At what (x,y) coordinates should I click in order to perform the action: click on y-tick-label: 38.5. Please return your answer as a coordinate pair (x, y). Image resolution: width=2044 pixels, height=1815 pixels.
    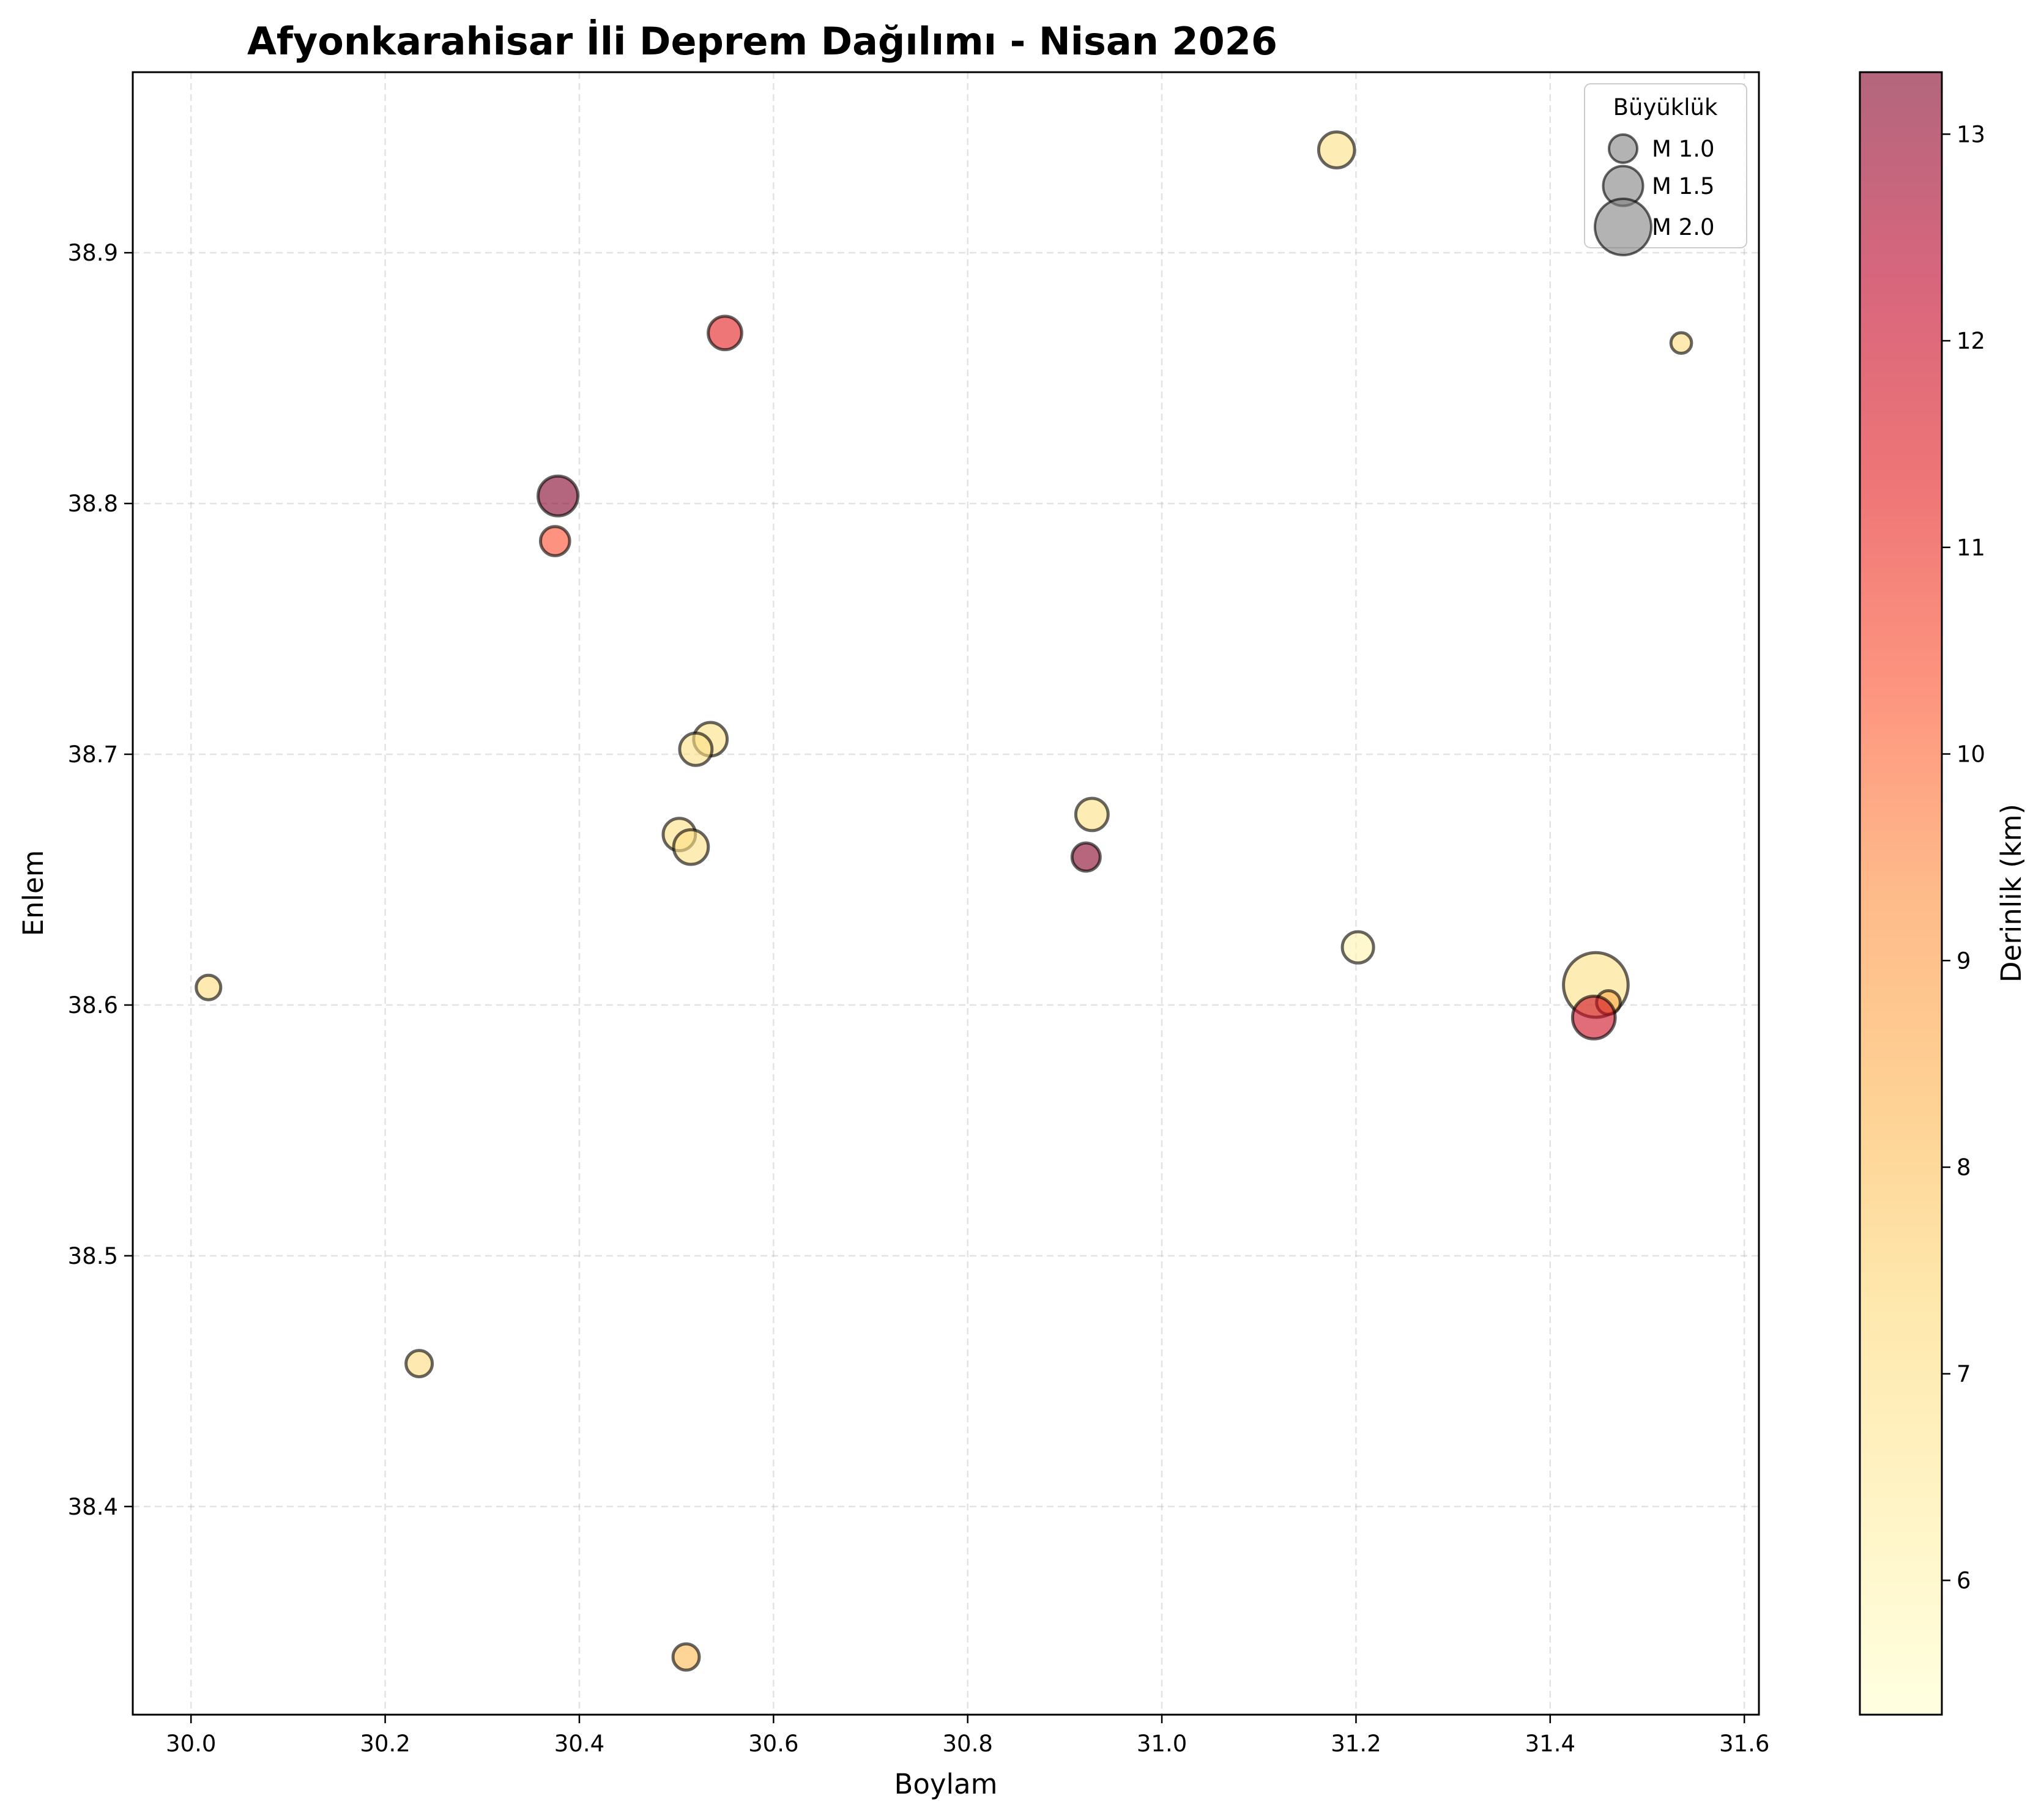
    Looking at the image, I should click on (93, 1256).